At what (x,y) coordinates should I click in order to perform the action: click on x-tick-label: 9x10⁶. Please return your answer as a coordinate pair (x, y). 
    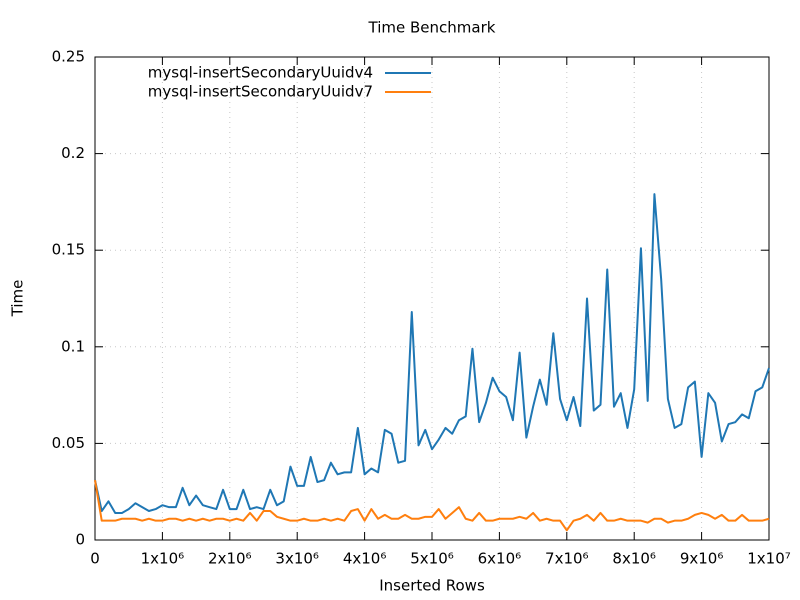
    Looking at the image, I should click on (702, 559).